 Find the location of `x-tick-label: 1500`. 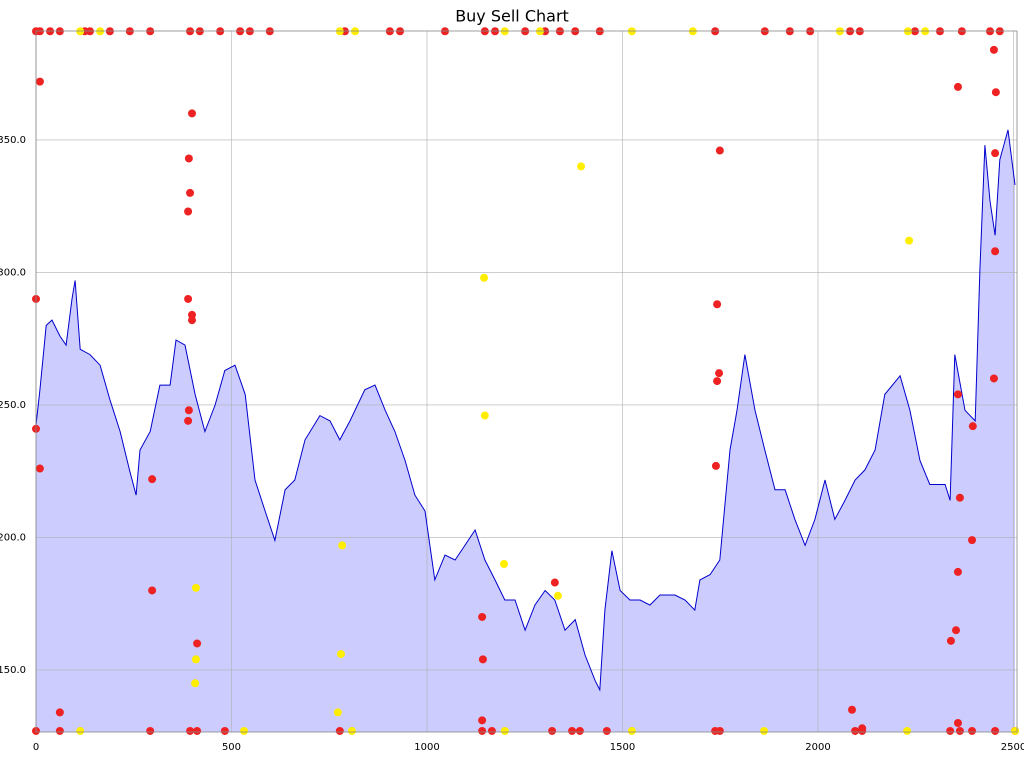

x-tick-label: 1500 is located at coordinates (622, 747).